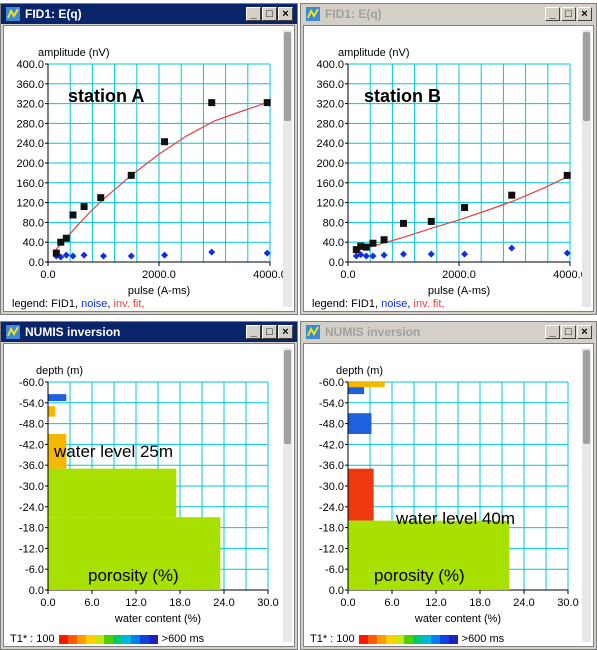  I want to click on x-tick-label: 18.0, so click(479, 603).